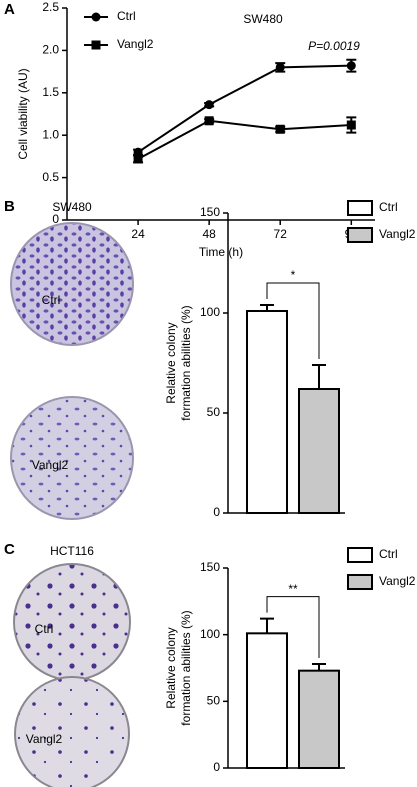 This screenshot has height=787, width=417. Describe the element at coordinates (9, 549) in the screenshot. I see `panel-letter: C` at that location.